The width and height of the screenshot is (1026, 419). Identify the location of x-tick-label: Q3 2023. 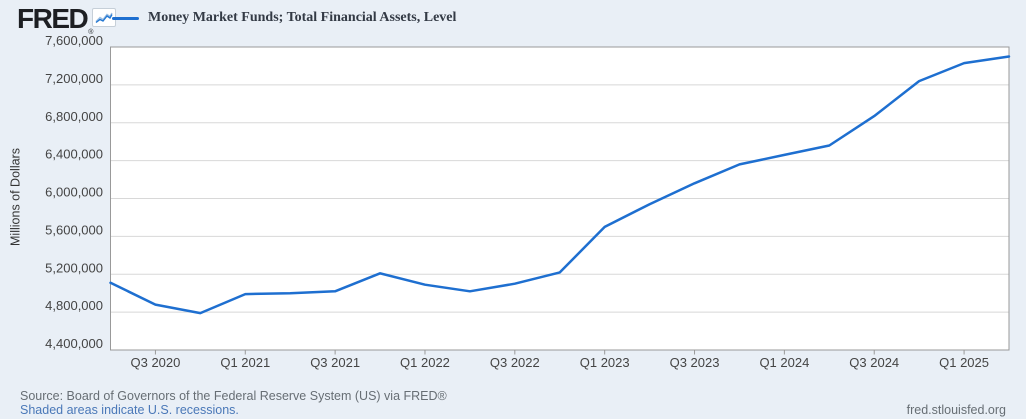
(695, 362).